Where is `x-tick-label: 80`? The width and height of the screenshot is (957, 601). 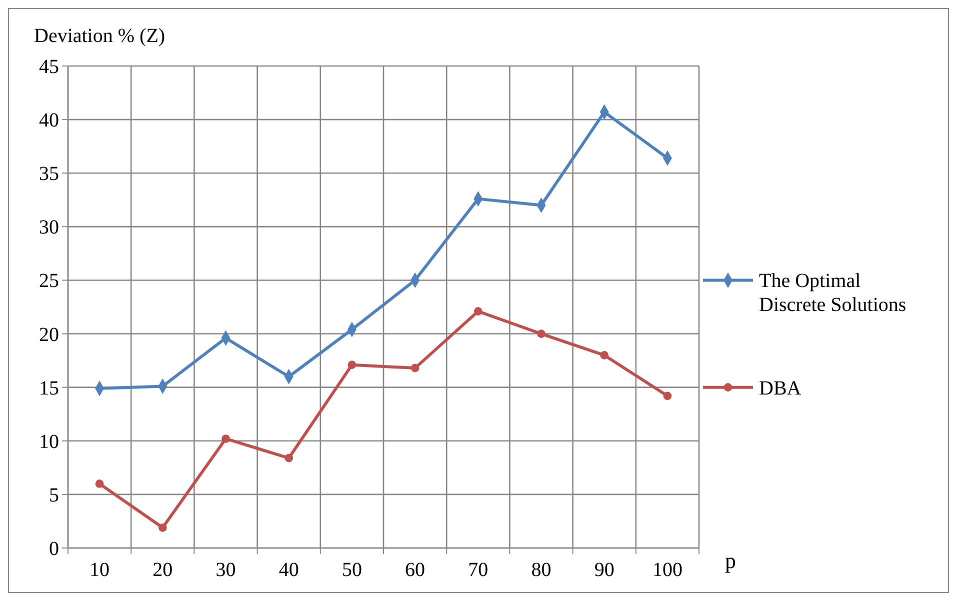 x-tick-label: 80 is located at coordinates (541, 570).